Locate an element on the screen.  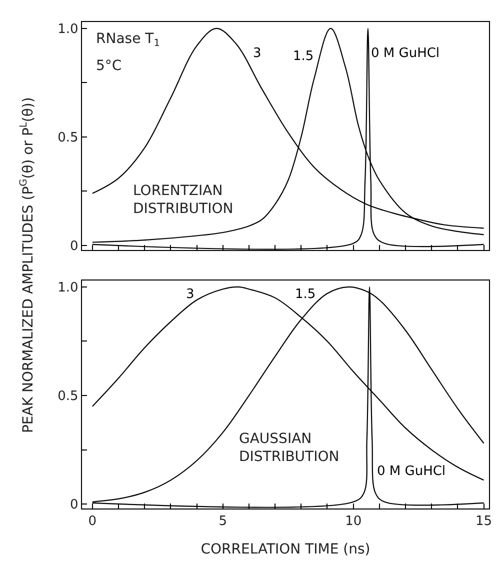
annotation: 5°C is located at coordinates (109, 66).